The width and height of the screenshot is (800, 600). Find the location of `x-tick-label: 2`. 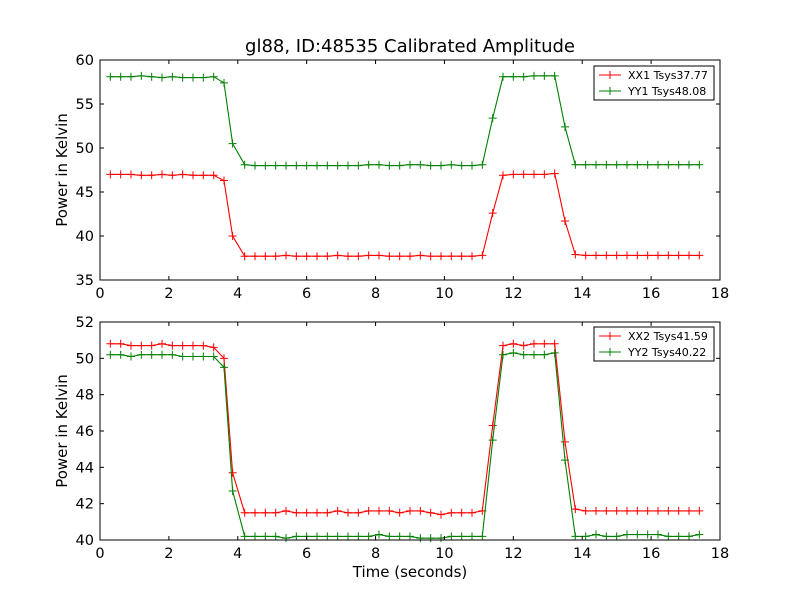

x-tick-label: 2 is located at coordinates (168, 554).